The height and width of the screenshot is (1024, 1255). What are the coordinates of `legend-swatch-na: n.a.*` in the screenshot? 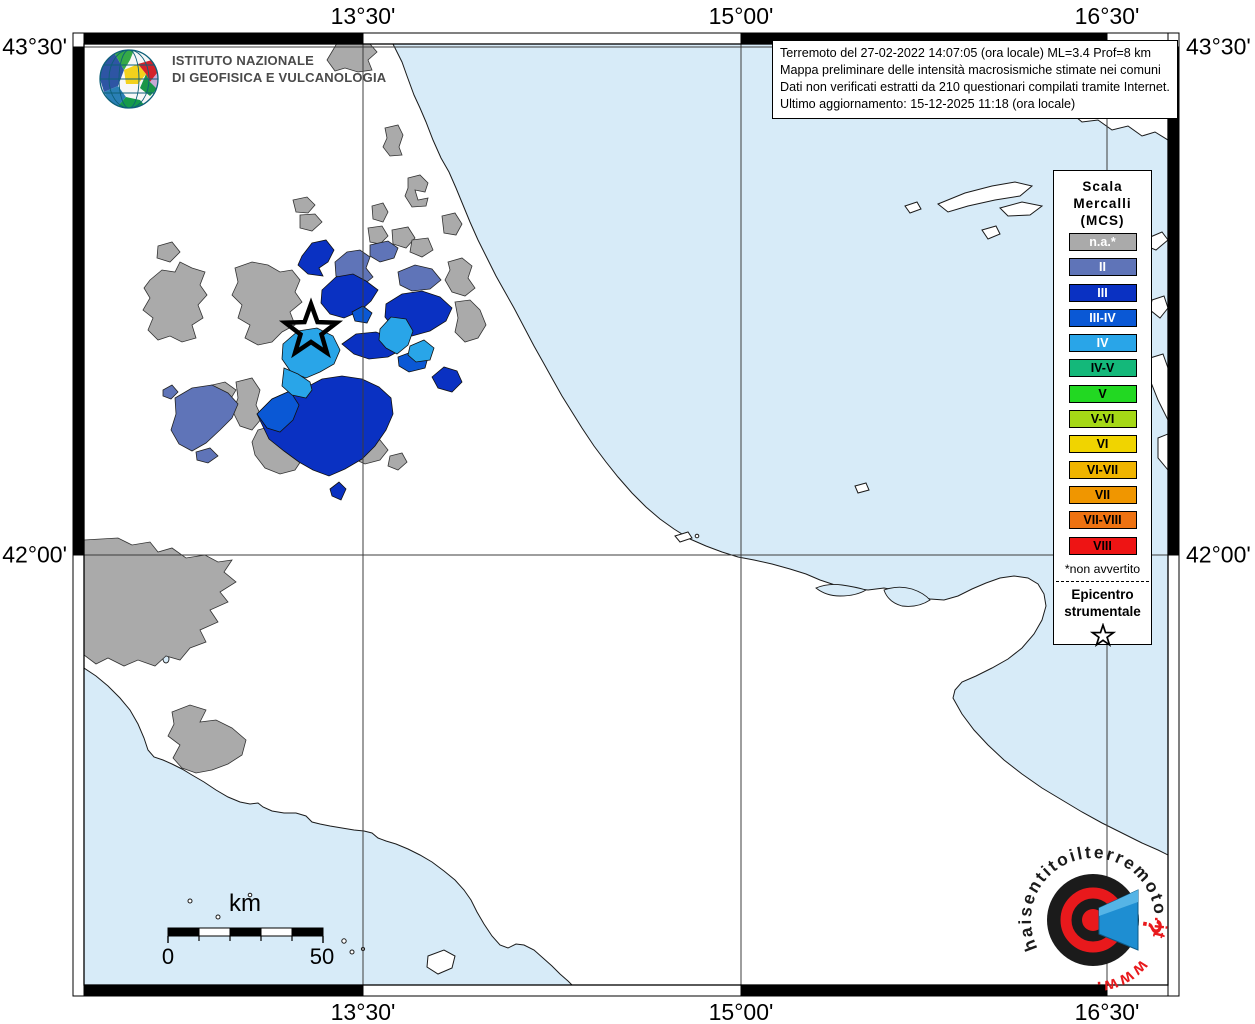 It's located at (1102, 242).